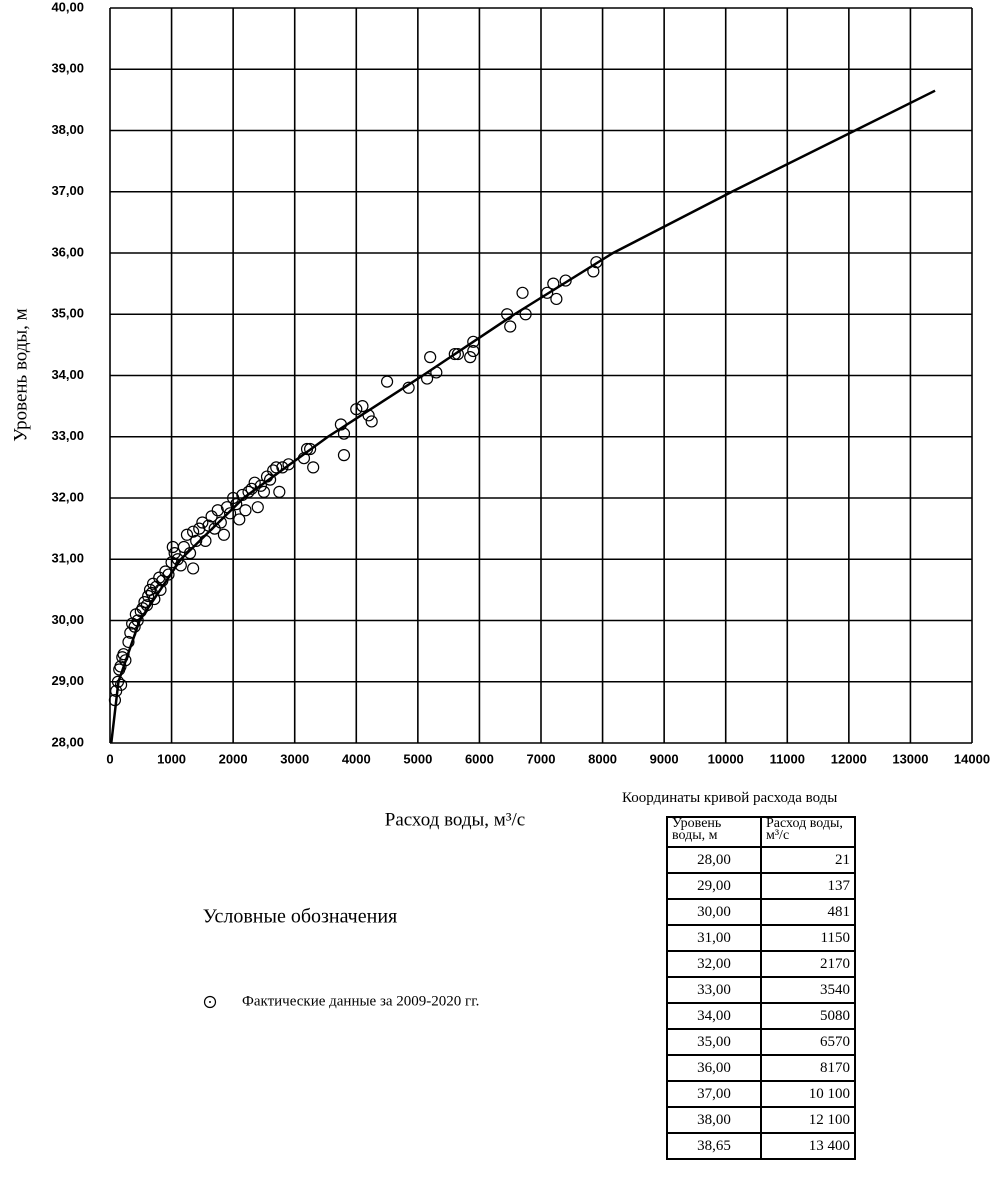  I want to click on table-row: 38,00 12 100, so click(761, 1120).